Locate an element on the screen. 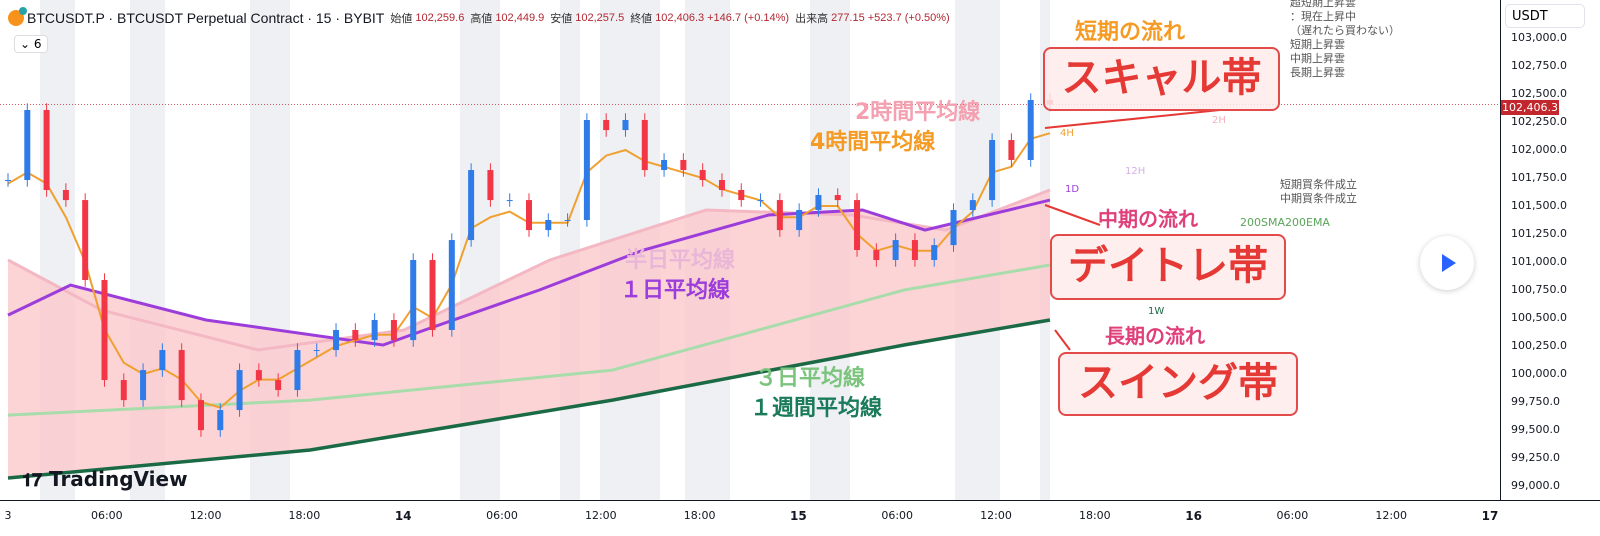 This screenshot has height=536, width=1600. price-tick: 99,500.0 is located at coordinates (1535, 429).